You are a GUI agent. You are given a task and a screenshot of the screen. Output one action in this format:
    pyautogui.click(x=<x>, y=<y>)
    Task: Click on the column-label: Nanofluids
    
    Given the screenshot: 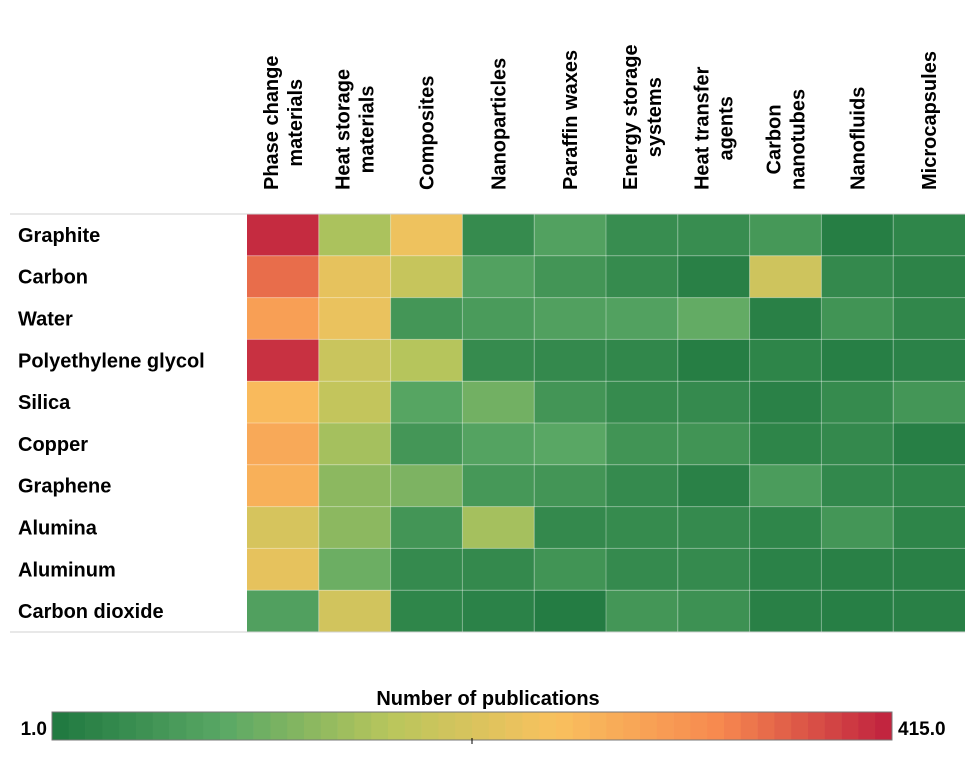 What is the action you would take?
    pyautogui.click(x=858, y=138)
    